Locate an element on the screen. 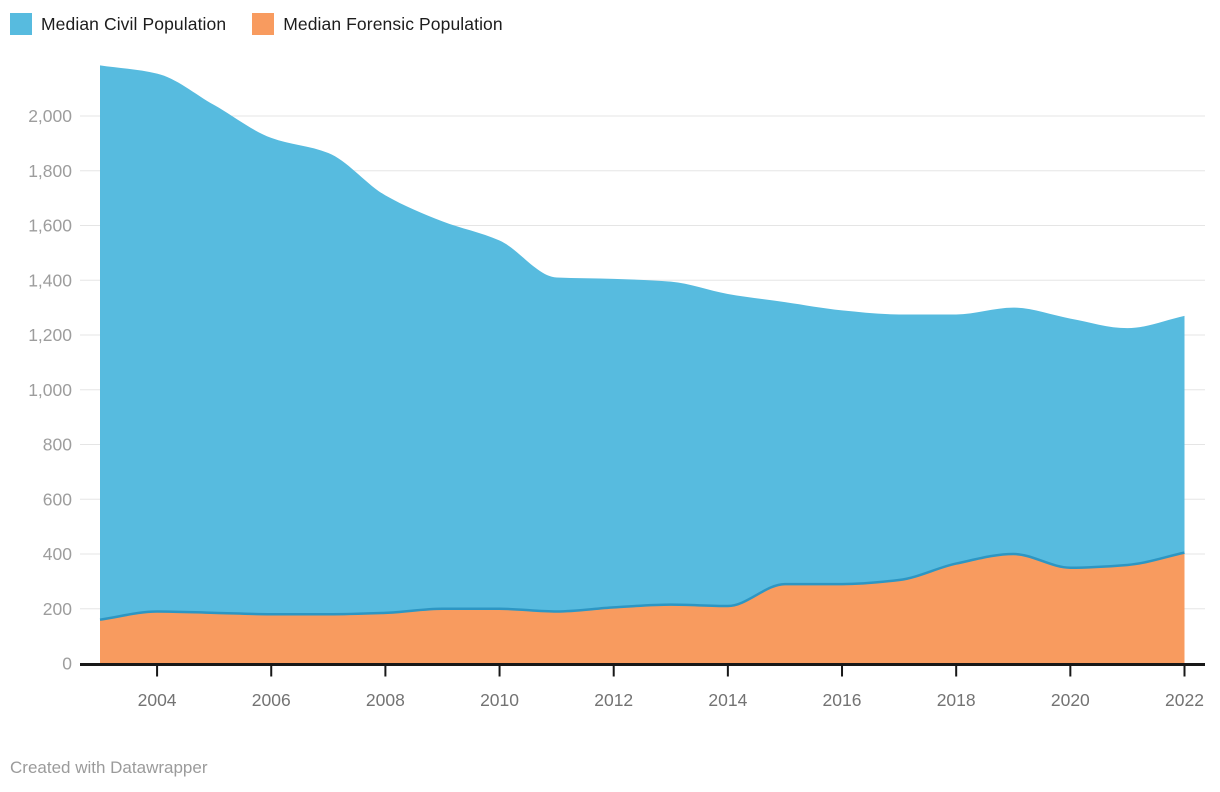  legend-item-forensic: Median Forensic Population is located at coordinates (377, 24).